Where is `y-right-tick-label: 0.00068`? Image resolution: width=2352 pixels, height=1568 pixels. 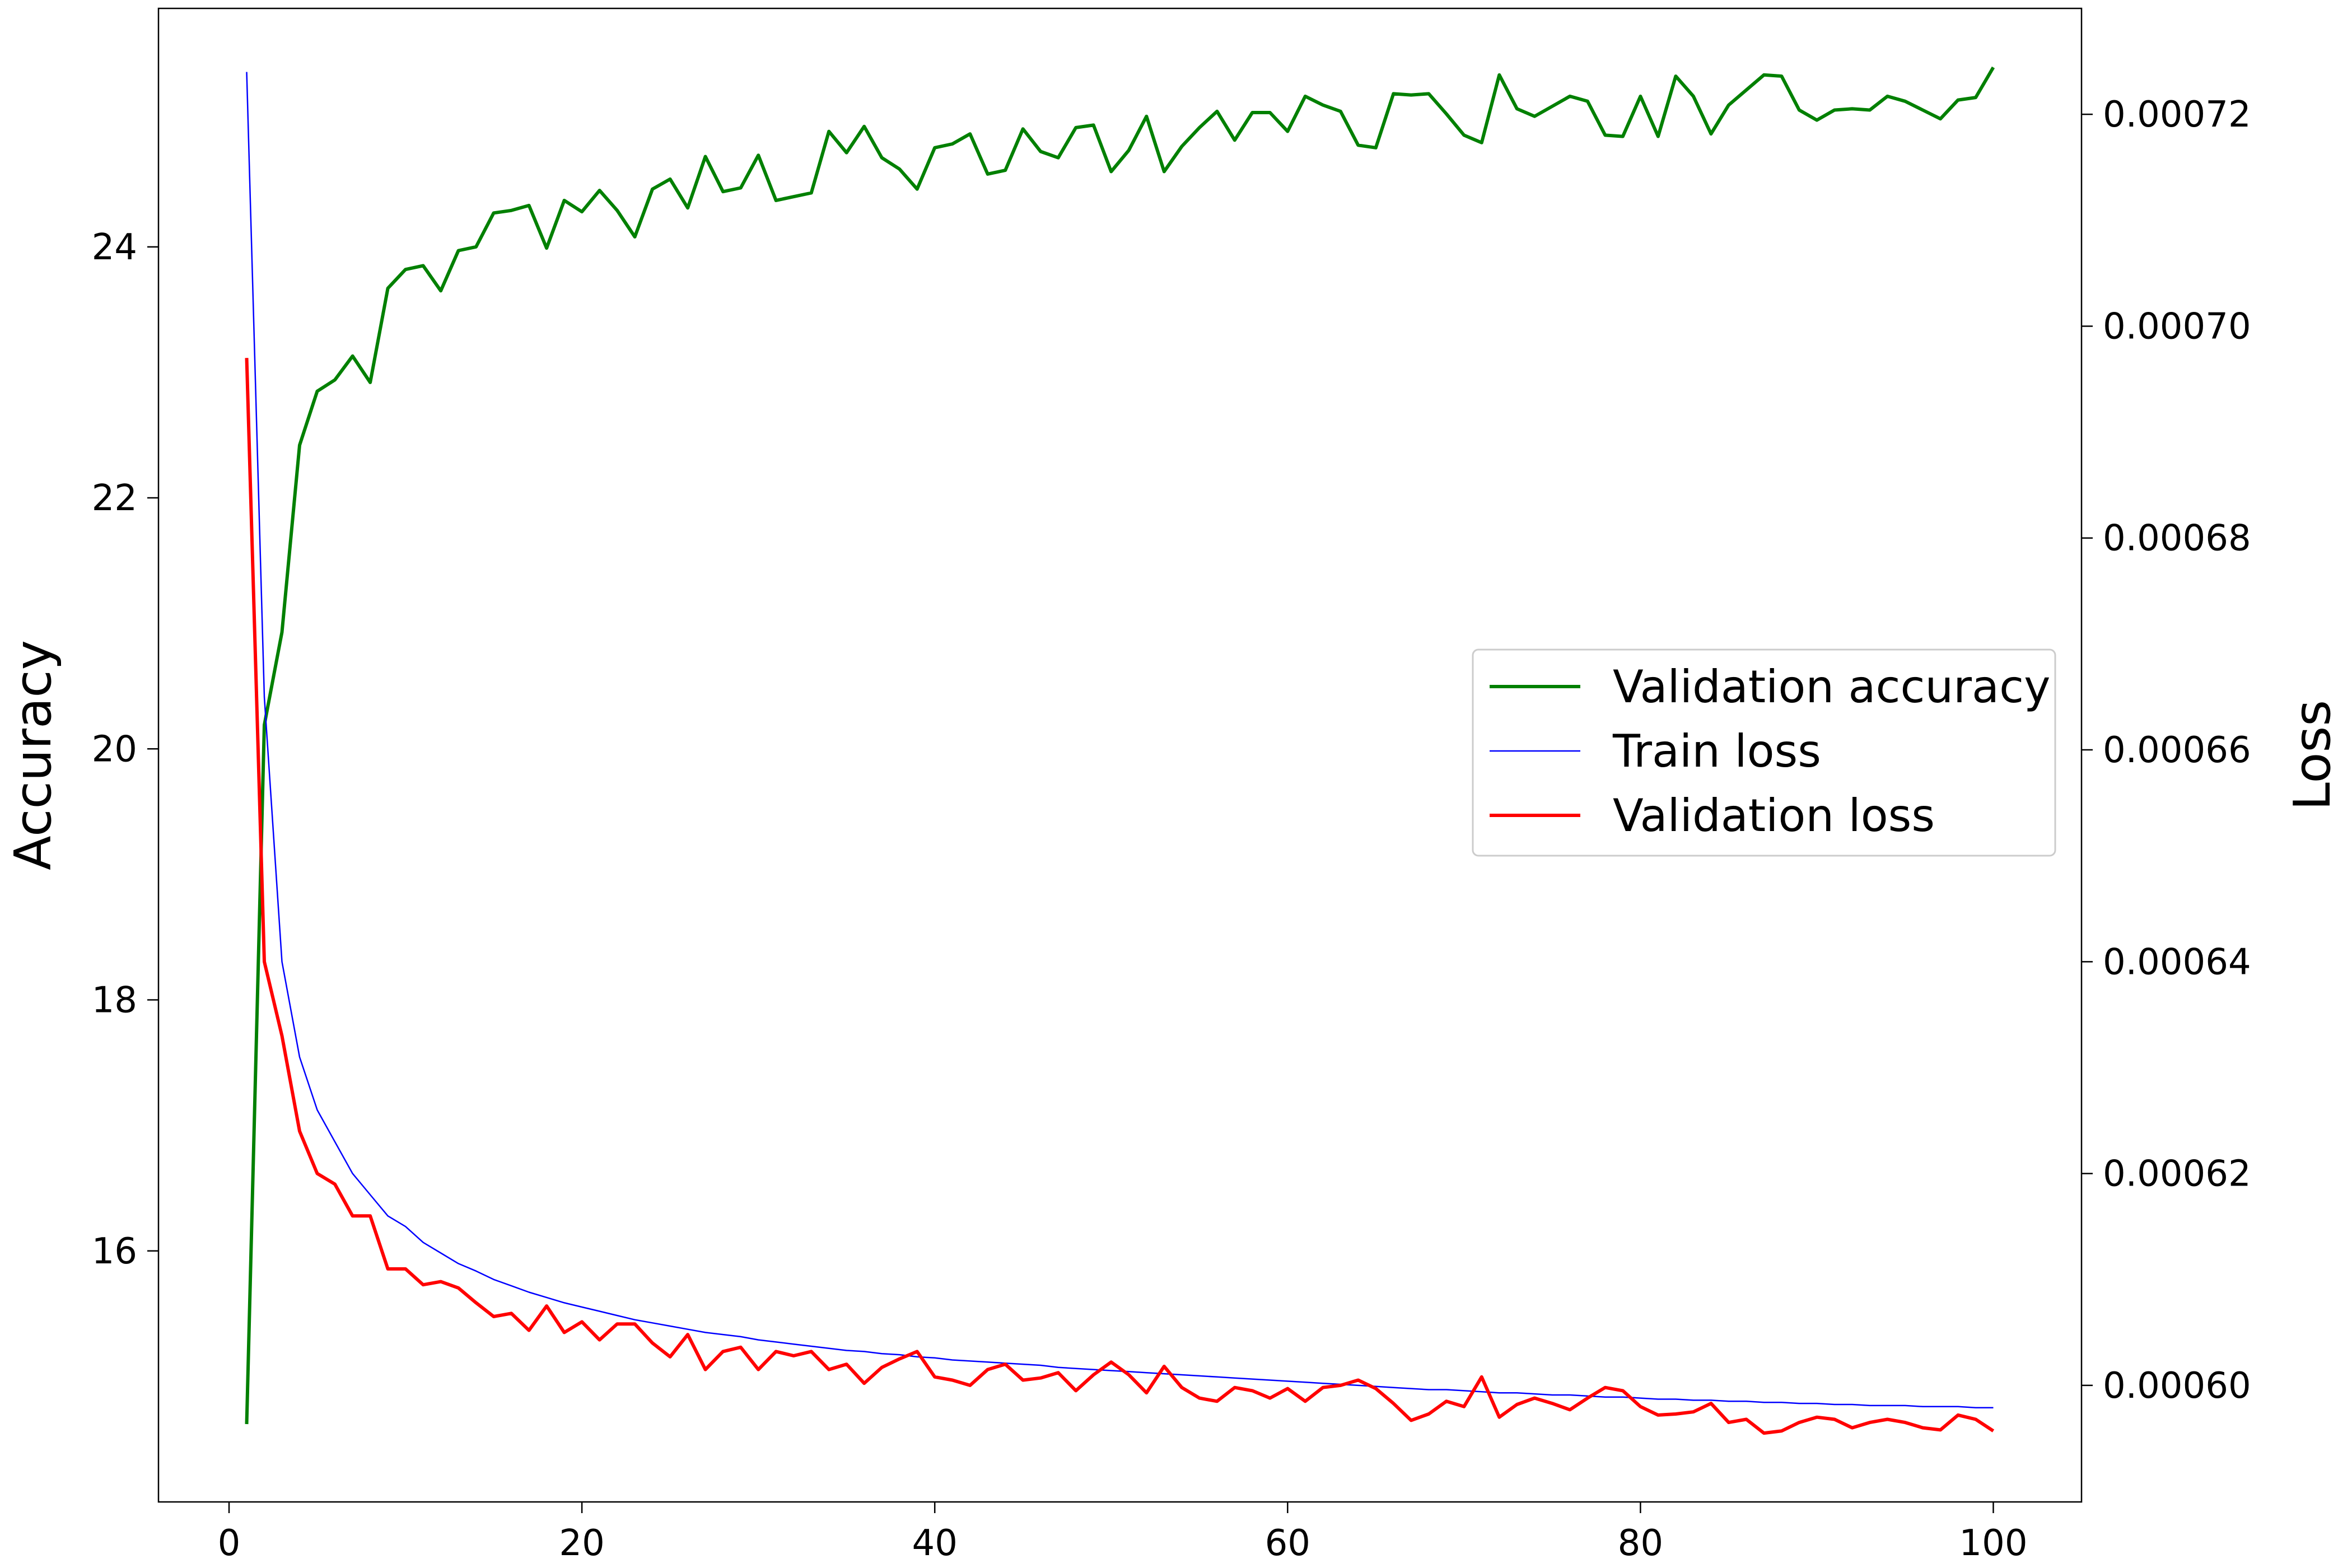
y-right-tick-label: 0.00068 is located at coordinates (2177, 539).